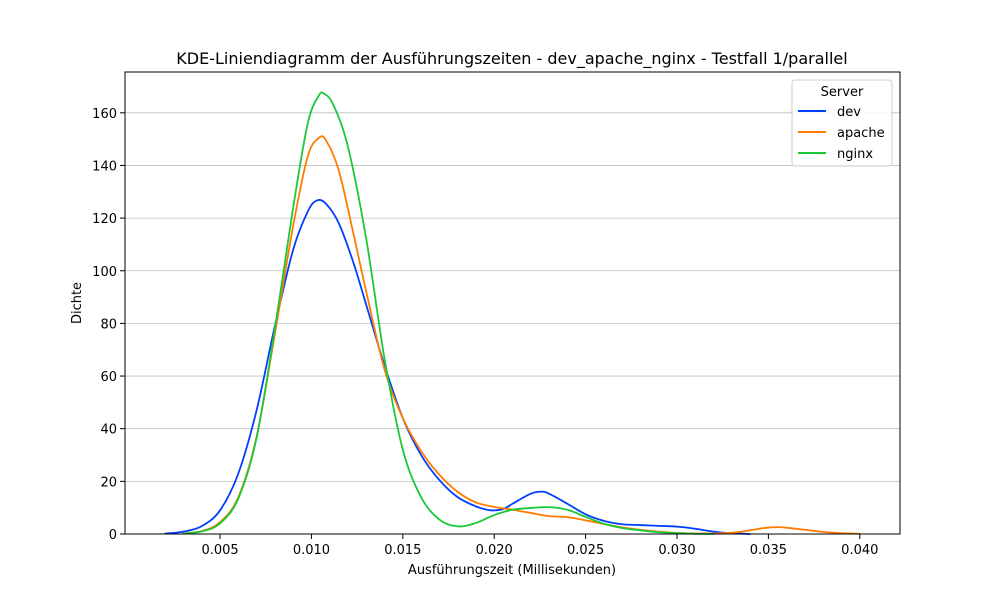 The image size is (1000, 600). I want to click on y-tick-label: 60, so click(108, 377).